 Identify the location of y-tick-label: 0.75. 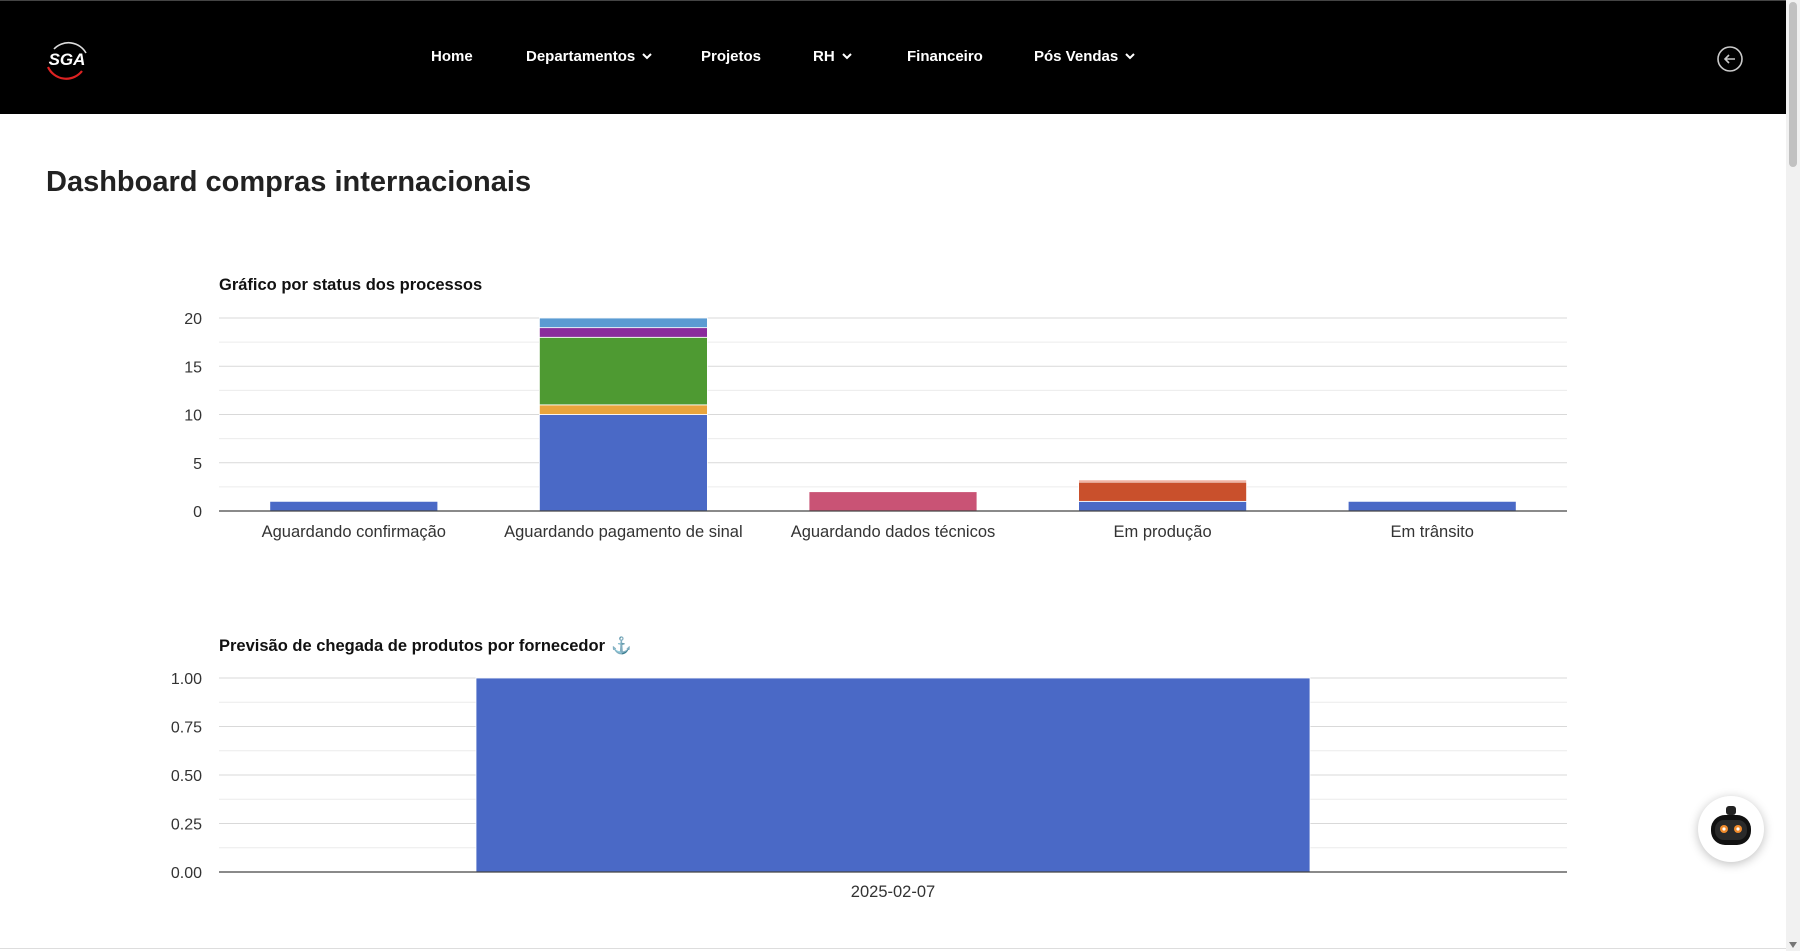
(186, 728).